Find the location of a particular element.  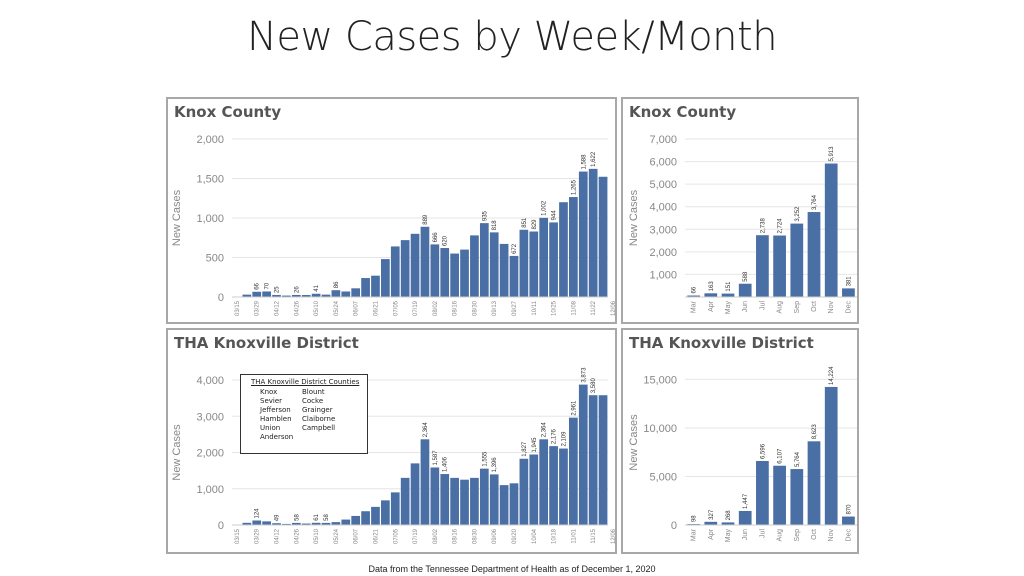

county-name: Union is located at coordinates (270, 428).